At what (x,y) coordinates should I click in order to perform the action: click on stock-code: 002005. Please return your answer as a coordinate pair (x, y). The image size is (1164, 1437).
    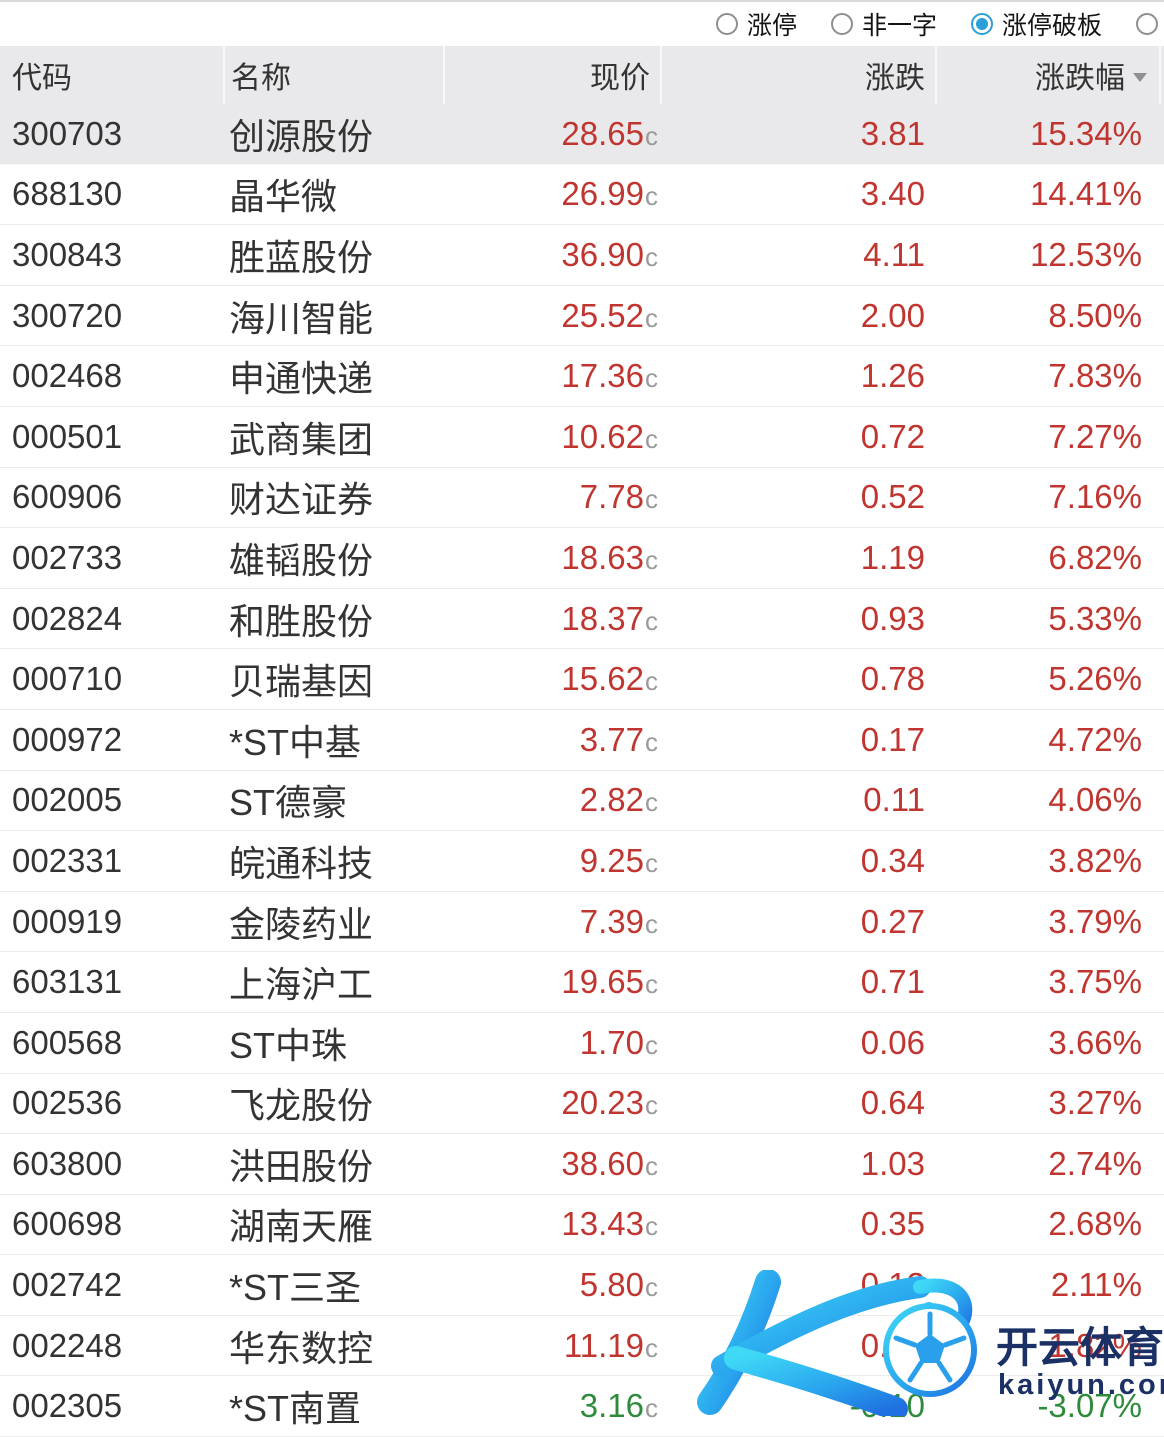
    Looking at the image, I should click on (67, 800).